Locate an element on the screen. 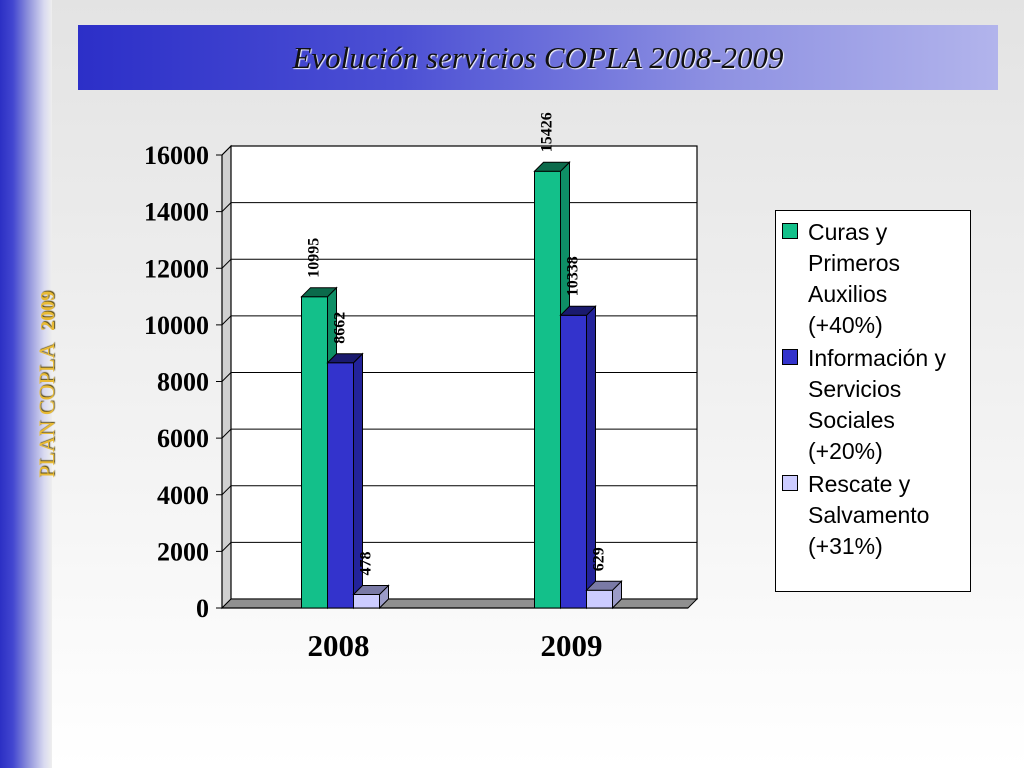  y-tick-label: 14000 is located at coordinates (176, 212).